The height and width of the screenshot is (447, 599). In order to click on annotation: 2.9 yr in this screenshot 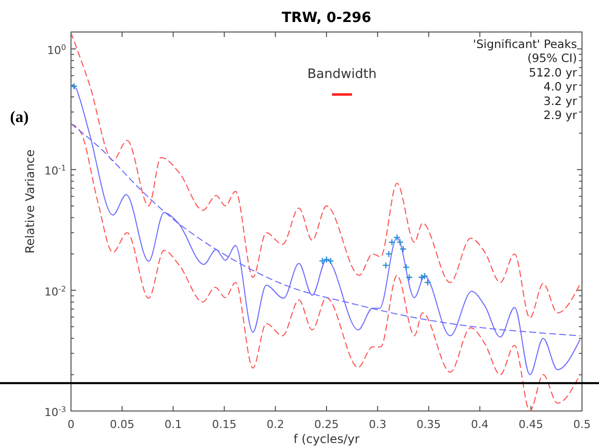, I will do `click(561, 115)`.